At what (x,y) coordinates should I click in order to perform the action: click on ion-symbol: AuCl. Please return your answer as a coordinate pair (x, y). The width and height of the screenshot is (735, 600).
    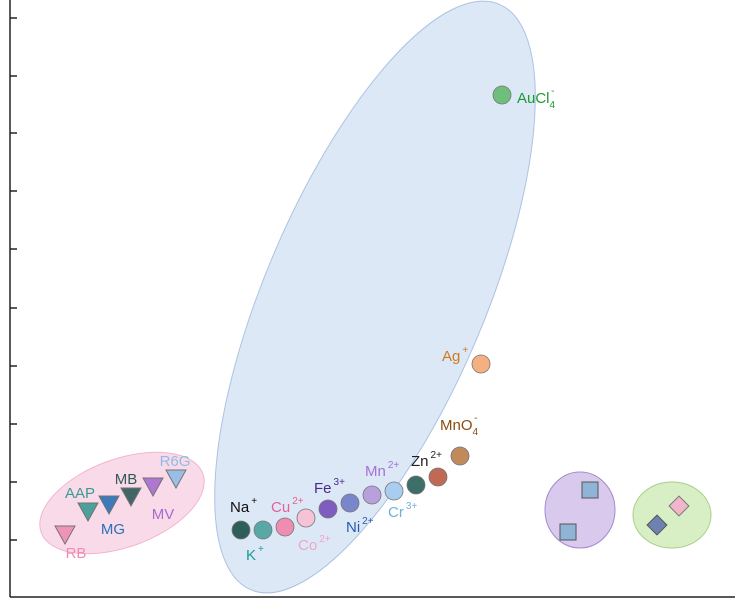
    Looking at the image, I should click on (533, 98).